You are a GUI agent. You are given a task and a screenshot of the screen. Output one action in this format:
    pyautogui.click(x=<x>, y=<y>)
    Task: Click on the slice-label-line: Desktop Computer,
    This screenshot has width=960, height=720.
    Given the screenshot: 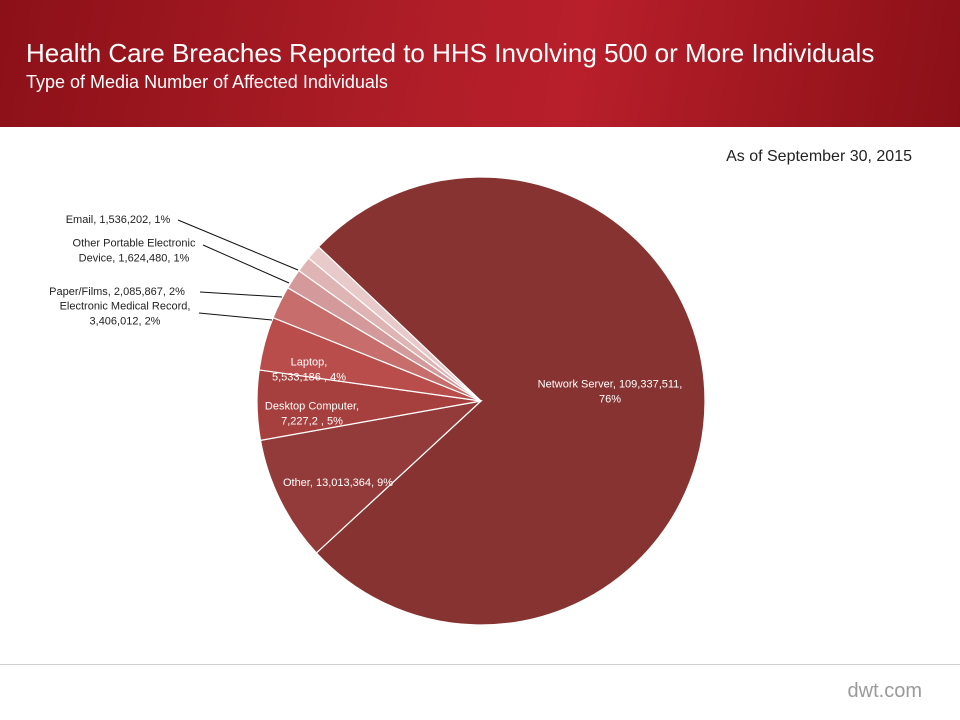 What is the action you would take?
    pyautogui.click(x=312, y=407)
    